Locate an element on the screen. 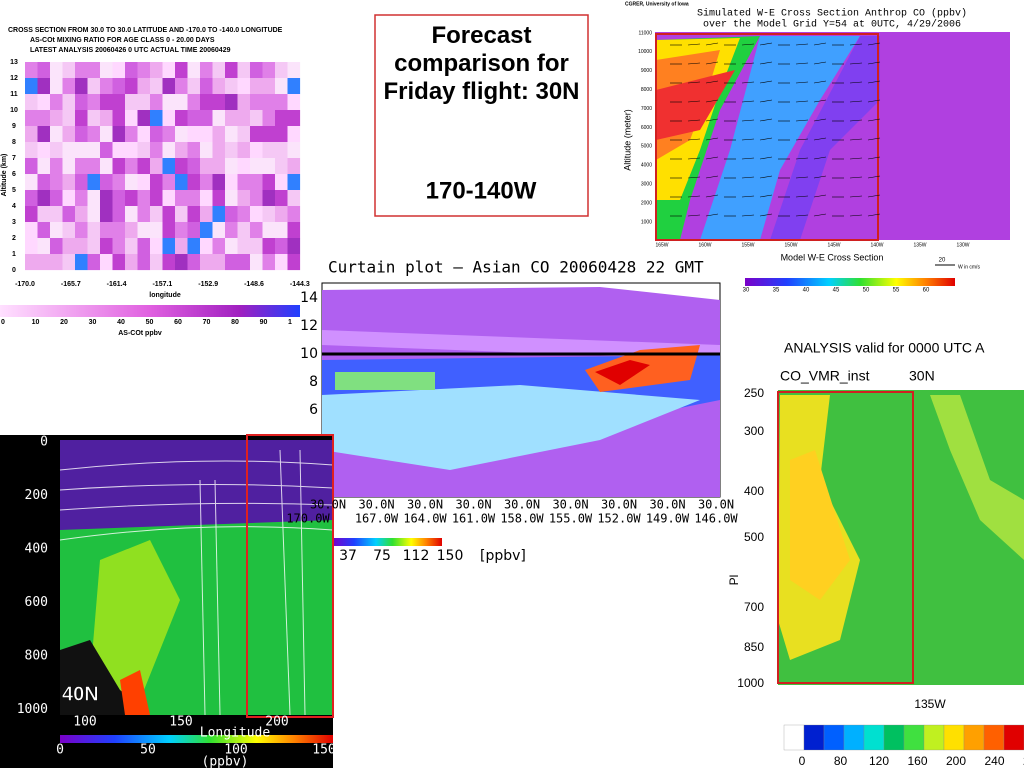 This screenshot has height=768, width=1024. label: -144.3 is located at coordinates (300, 284).